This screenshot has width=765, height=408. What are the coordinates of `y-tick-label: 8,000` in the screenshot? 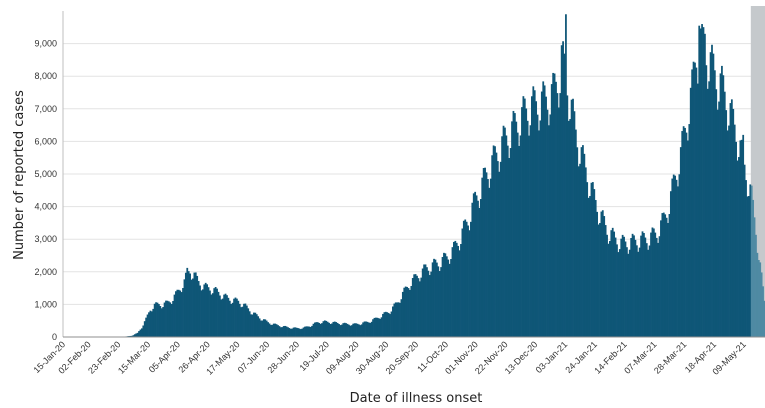 It's located at (45, 76).